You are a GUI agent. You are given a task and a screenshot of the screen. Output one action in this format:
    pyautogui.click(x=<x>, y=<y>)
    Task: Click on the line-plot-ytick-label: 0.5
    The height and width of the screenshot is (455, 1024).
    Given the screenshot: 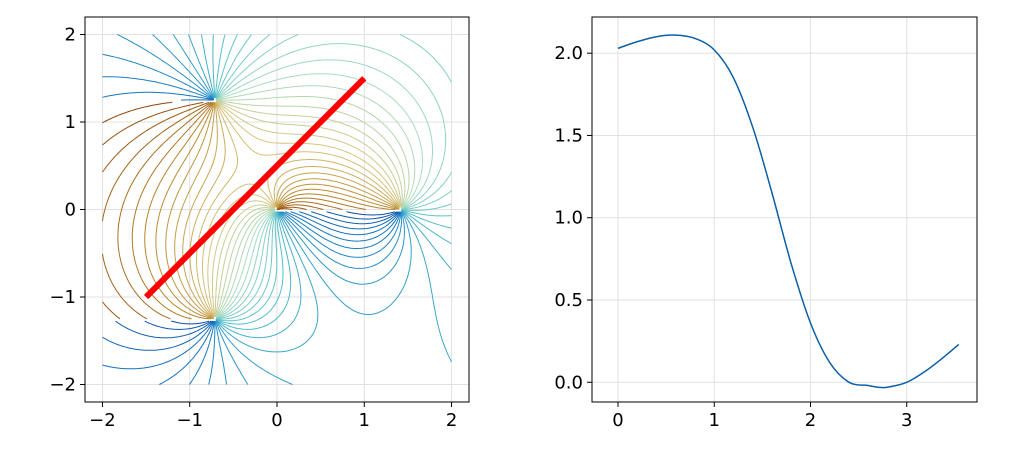 What is the action you would take?
    pyautogui.click(x=568, y=300)
    